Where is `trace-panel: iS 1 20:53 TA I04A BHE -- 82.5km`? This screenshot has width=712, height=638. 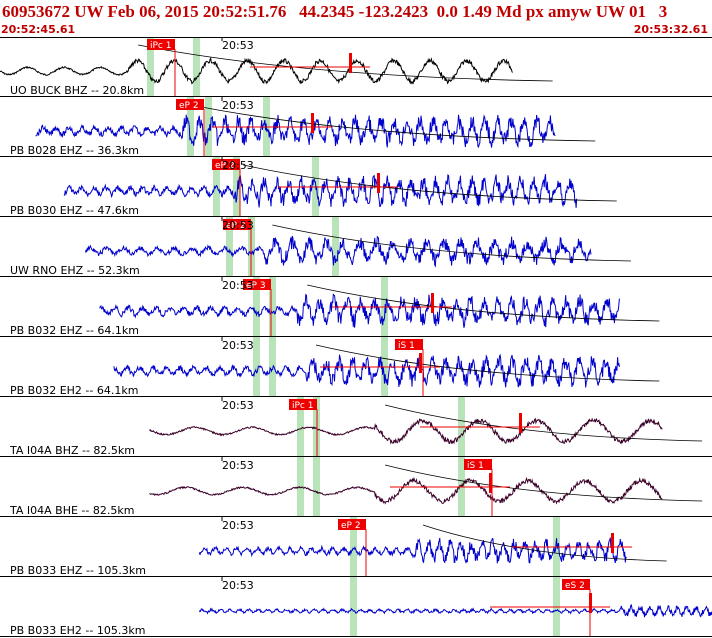 trace-panel: iS 1 20:53 TA I04A BHE -- 82.5km is located at coordinates (356, 487).